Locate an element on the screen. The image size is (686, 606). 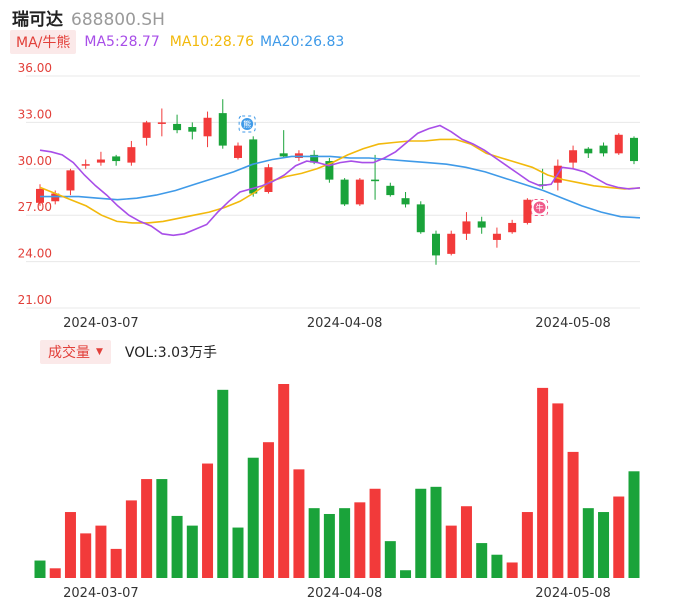
ma5-value: MA5:28.77 is located at coordinates (122, 42).